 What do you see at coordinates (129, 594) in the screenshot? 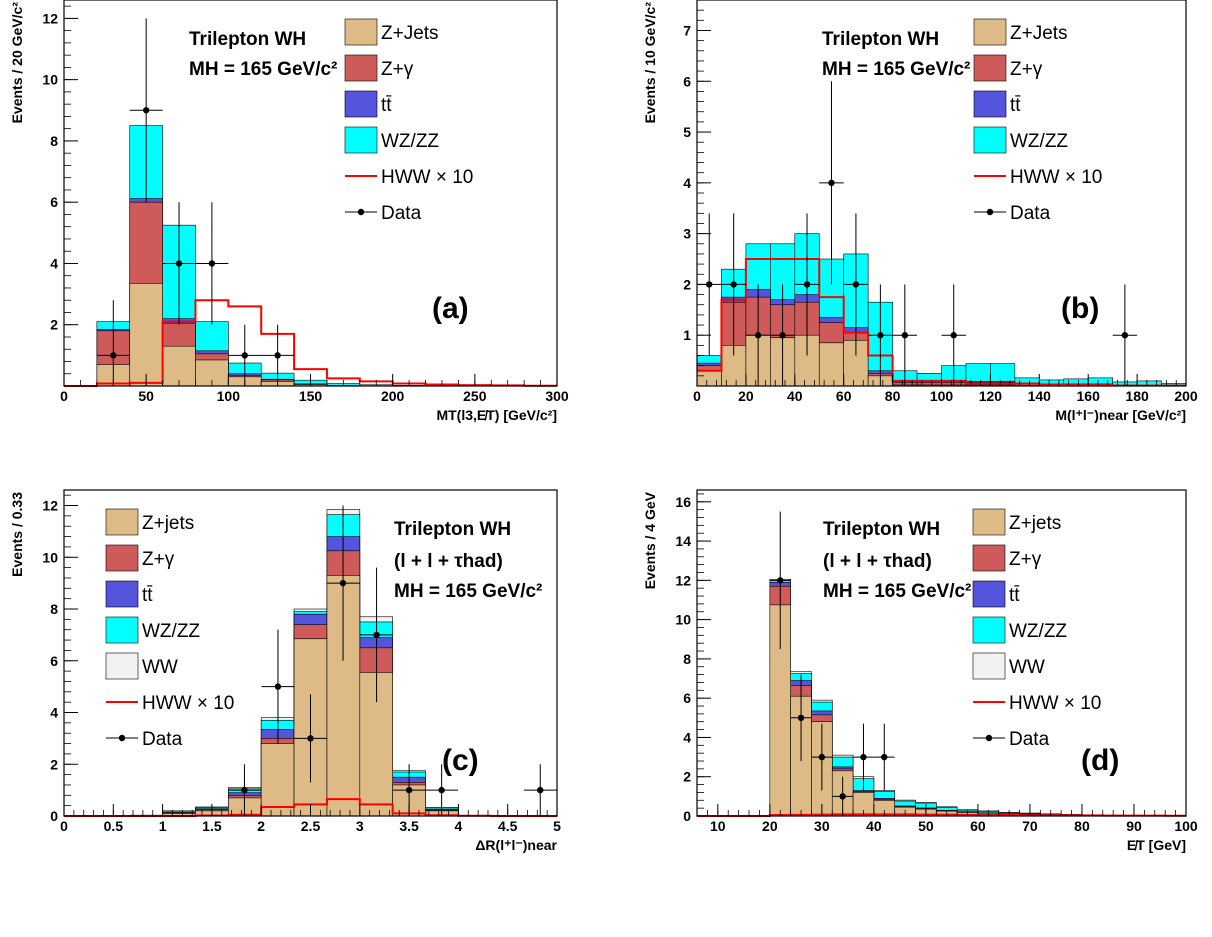
I see `legend-item-c-2: tt̄` at bounding box center [129, 594].